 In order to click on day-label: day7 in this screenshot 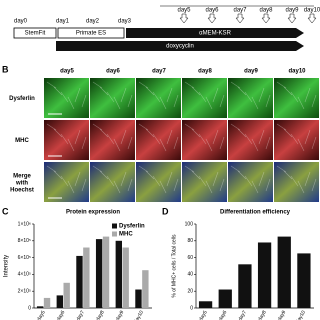, I will do `click(240, 11)`.